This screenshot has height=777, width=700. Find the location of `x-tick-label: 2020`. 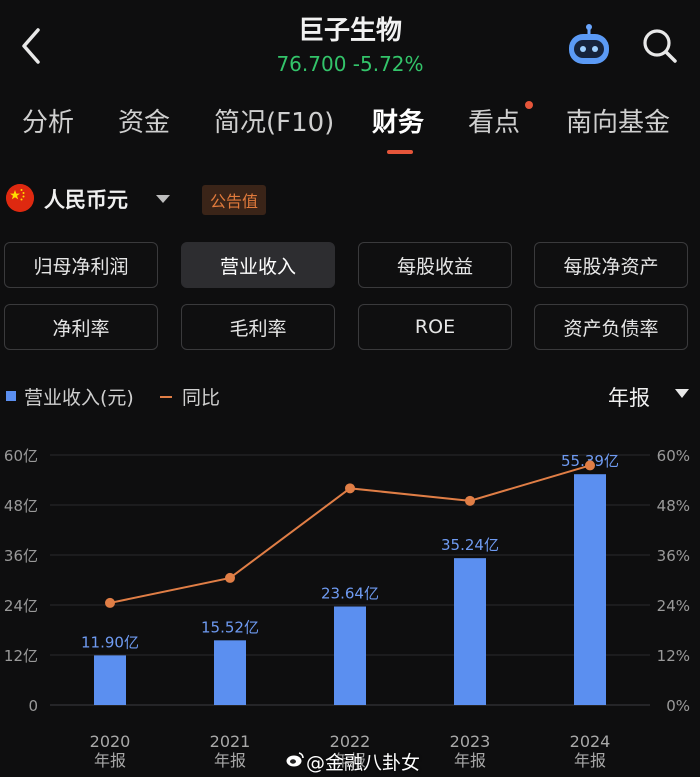

x-tick-label: 2020 is located at coordinates (110, 741).